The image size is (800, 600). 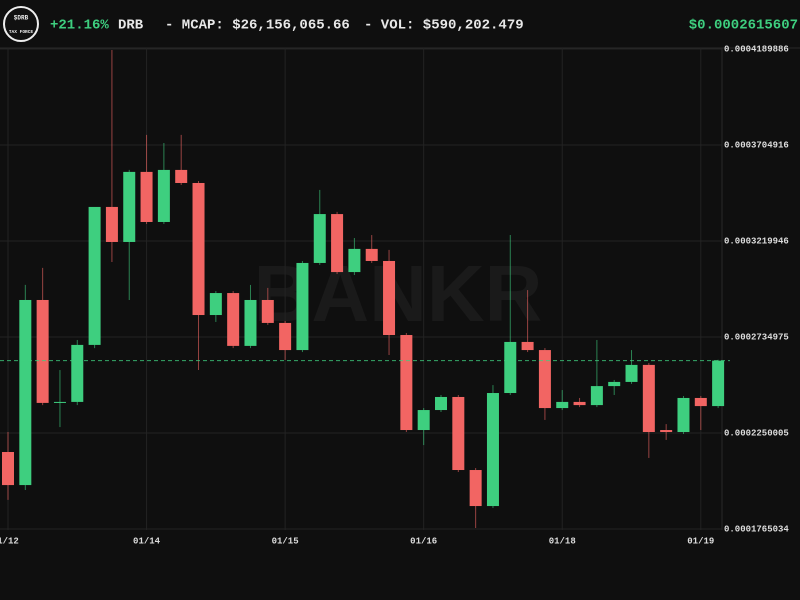 What do you see at coordinates (756, 145) in the screenshot?
I see `y-tick-label: 0.0003704916` at bounding box center [756, 145].